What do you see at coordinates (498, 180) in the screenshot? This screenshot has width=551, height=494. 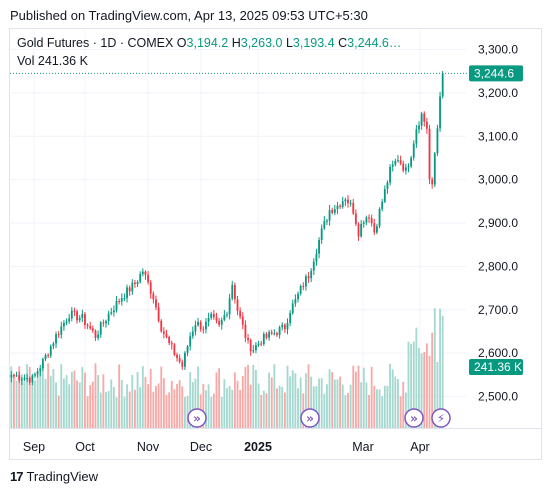 I see `price-tick-label: 3,000.0` at bounding box center [498, 180].